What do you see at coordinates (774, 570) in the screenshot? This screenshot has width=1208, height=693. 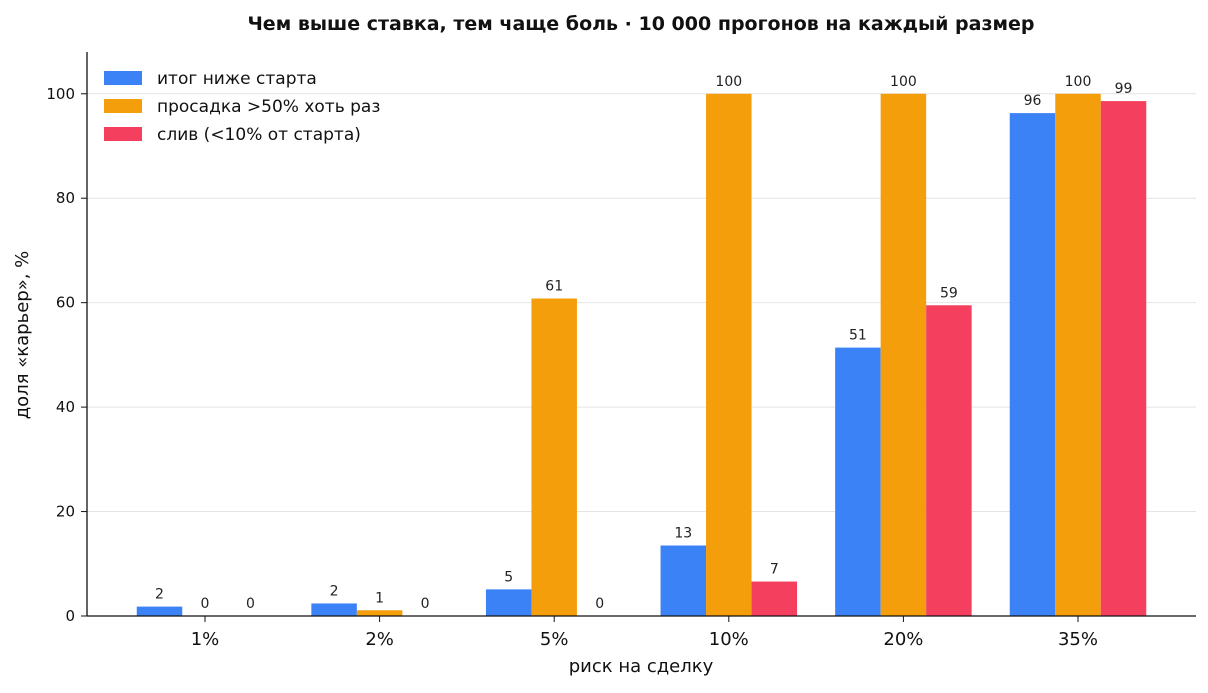 I see `data-label: 7` at bounding box center [774, 570].